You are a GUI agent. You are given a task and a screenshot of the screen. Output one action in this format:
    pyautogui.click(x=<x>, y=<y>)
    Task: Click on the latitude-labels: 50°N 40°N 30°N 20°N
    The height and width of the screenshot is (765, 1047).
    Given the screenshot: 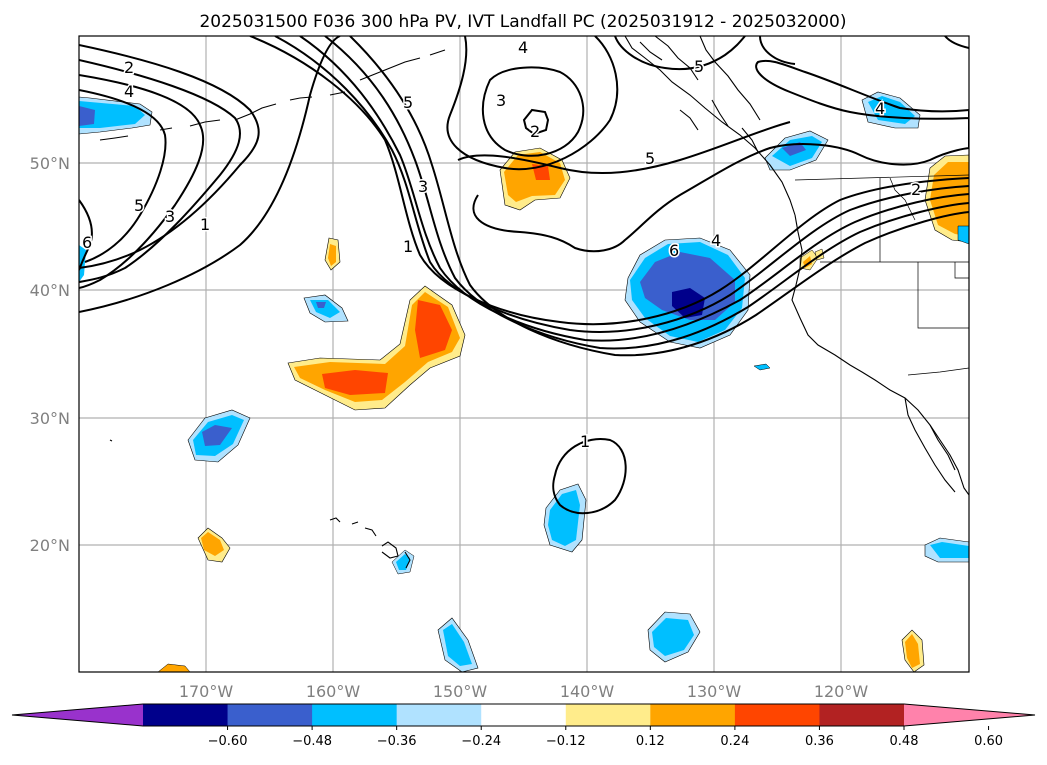 What is the action you would take?
    pyautogui.click(x=50, y=354)
    